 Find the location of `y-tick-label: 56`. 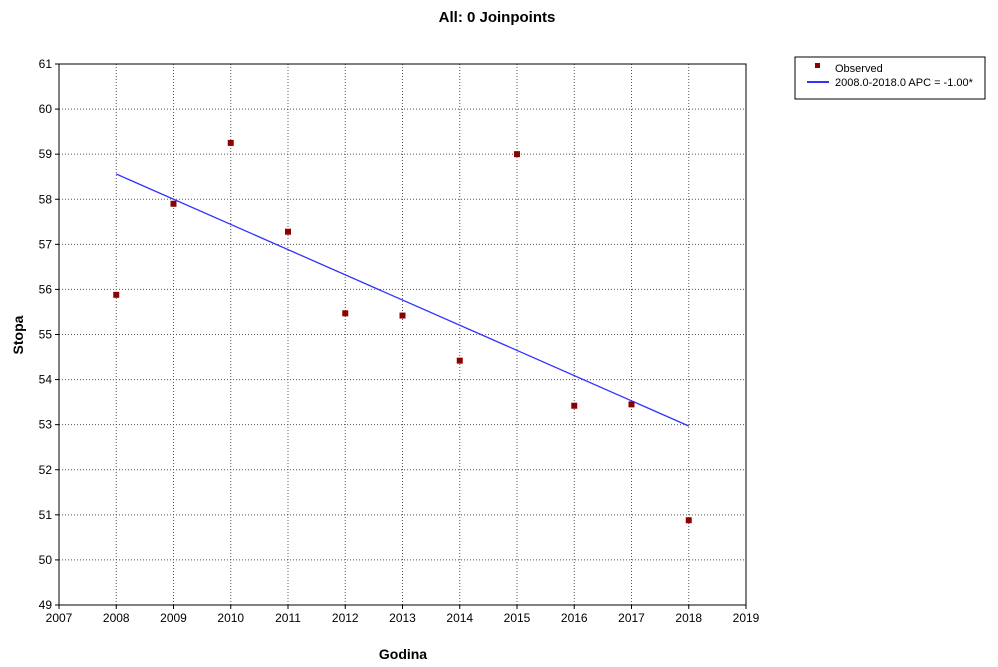

y-tick-label: 56 is located at coordinates (46, 289).